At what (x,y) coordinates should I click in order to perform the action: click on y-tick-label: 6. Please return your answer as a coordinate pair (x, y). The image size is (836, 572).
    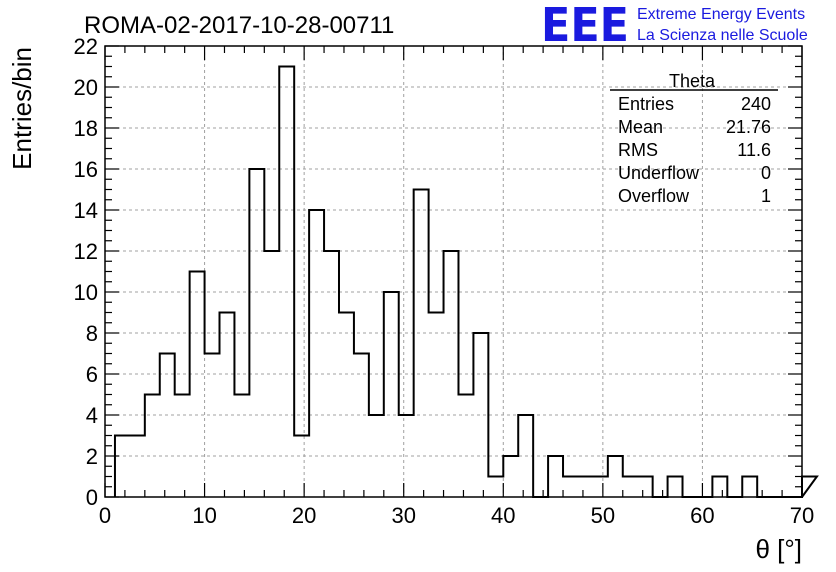
    Looking at the image, I should click on (92, 374).